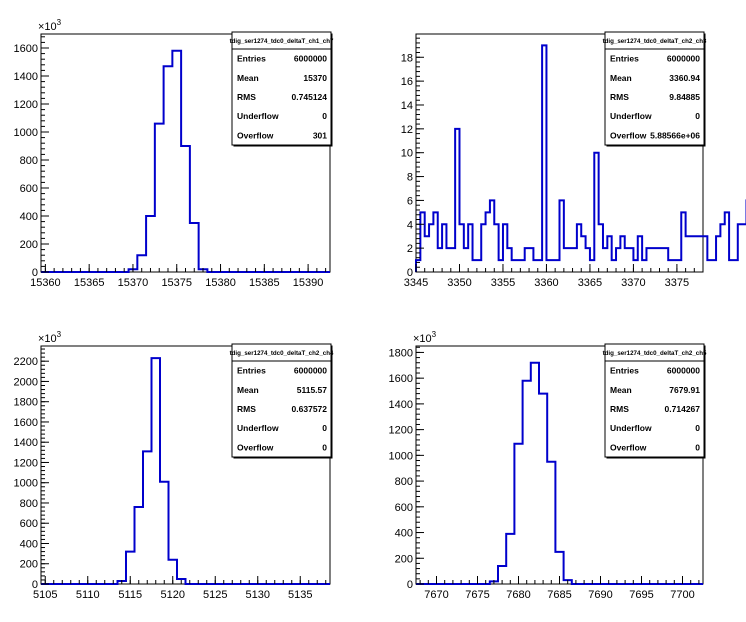  What do you see at coordinates (684, 97) in the screenshot?
I see `stats-row-value: 9.84885` at bounding box center [684, 97].